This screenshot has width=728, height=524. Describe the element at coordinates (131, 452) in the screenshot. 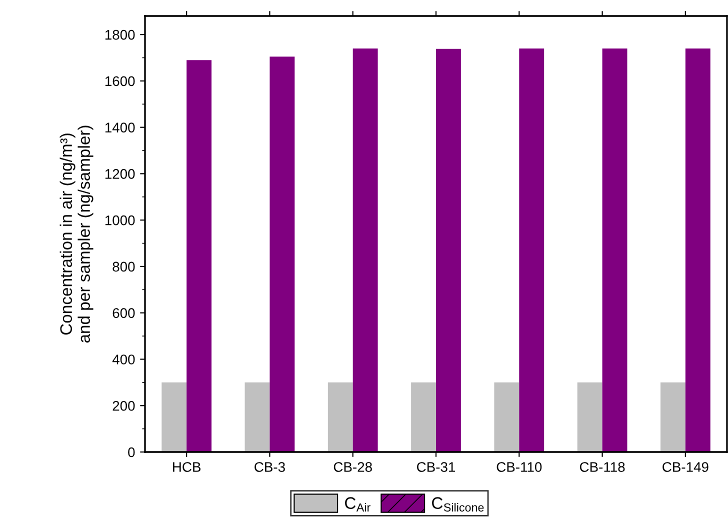

I see `y-tick-label: 0` at that location.